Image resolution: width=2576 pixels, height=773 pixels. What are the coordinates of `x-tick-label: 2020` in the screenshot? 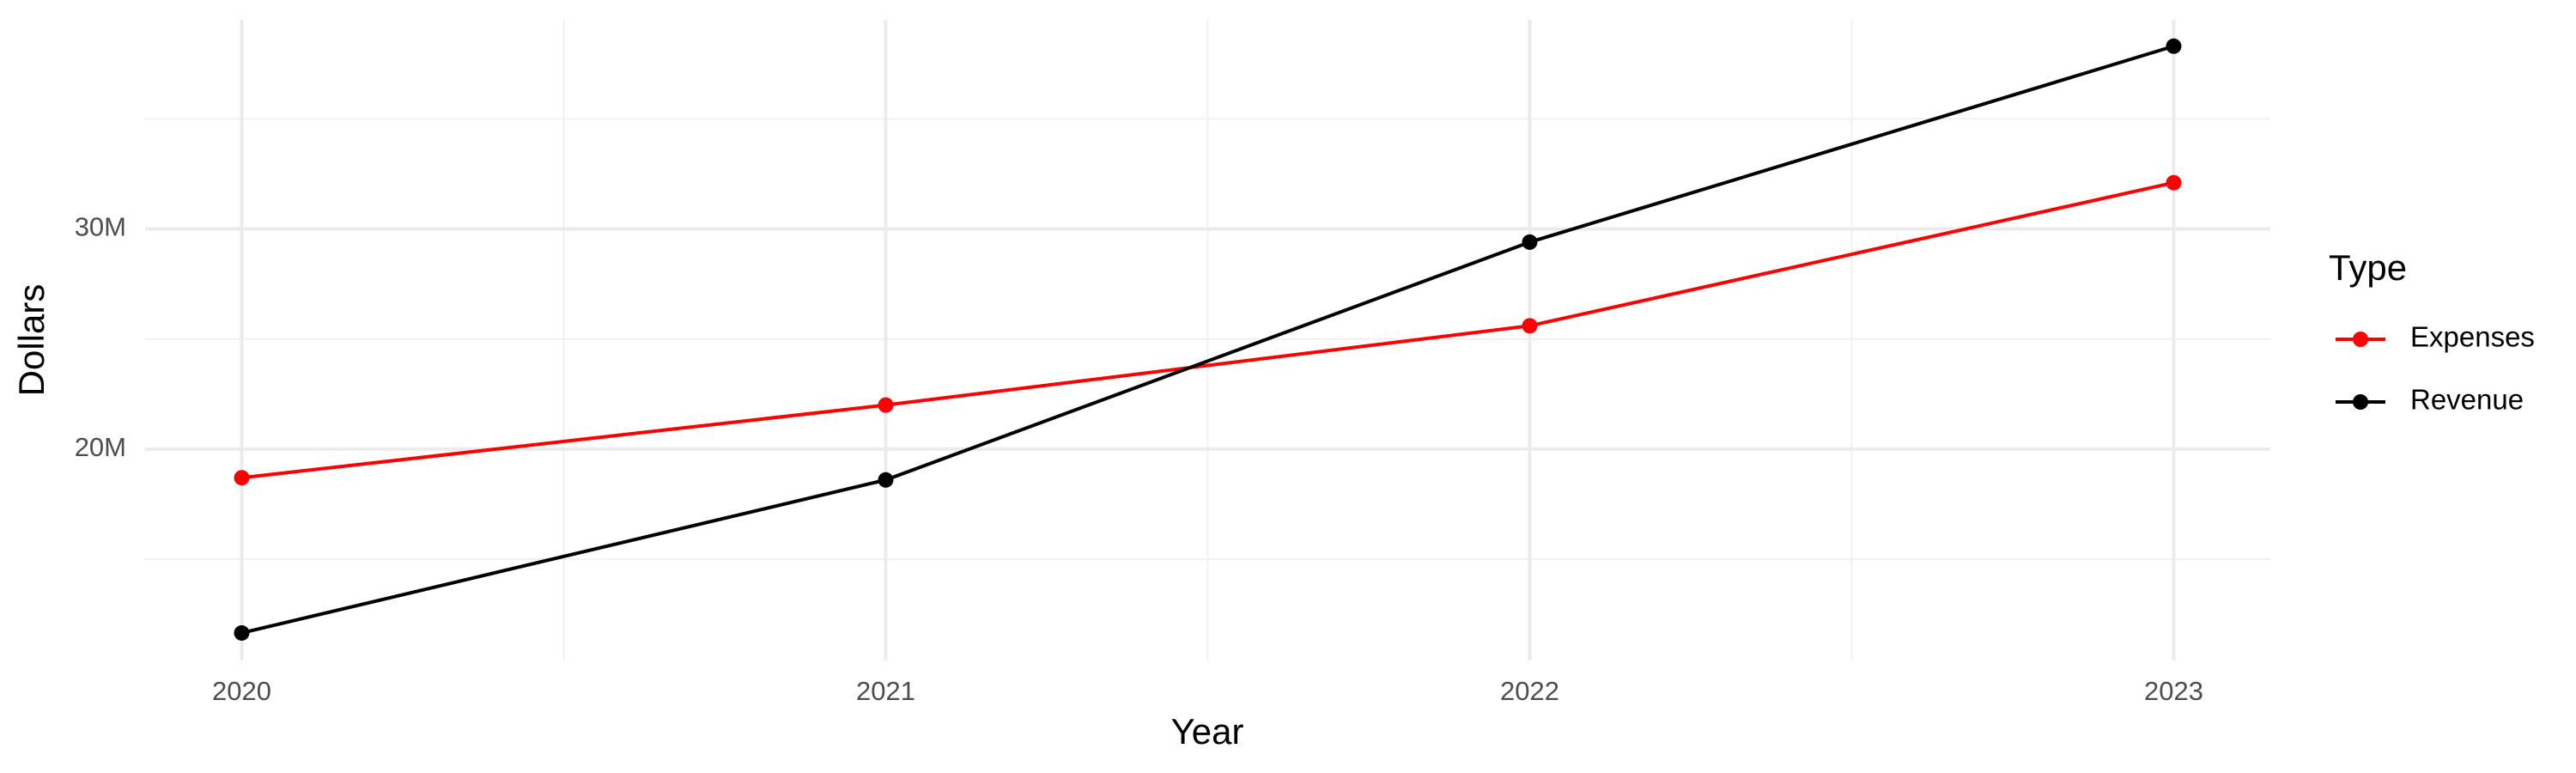 It's located at (241, 691).